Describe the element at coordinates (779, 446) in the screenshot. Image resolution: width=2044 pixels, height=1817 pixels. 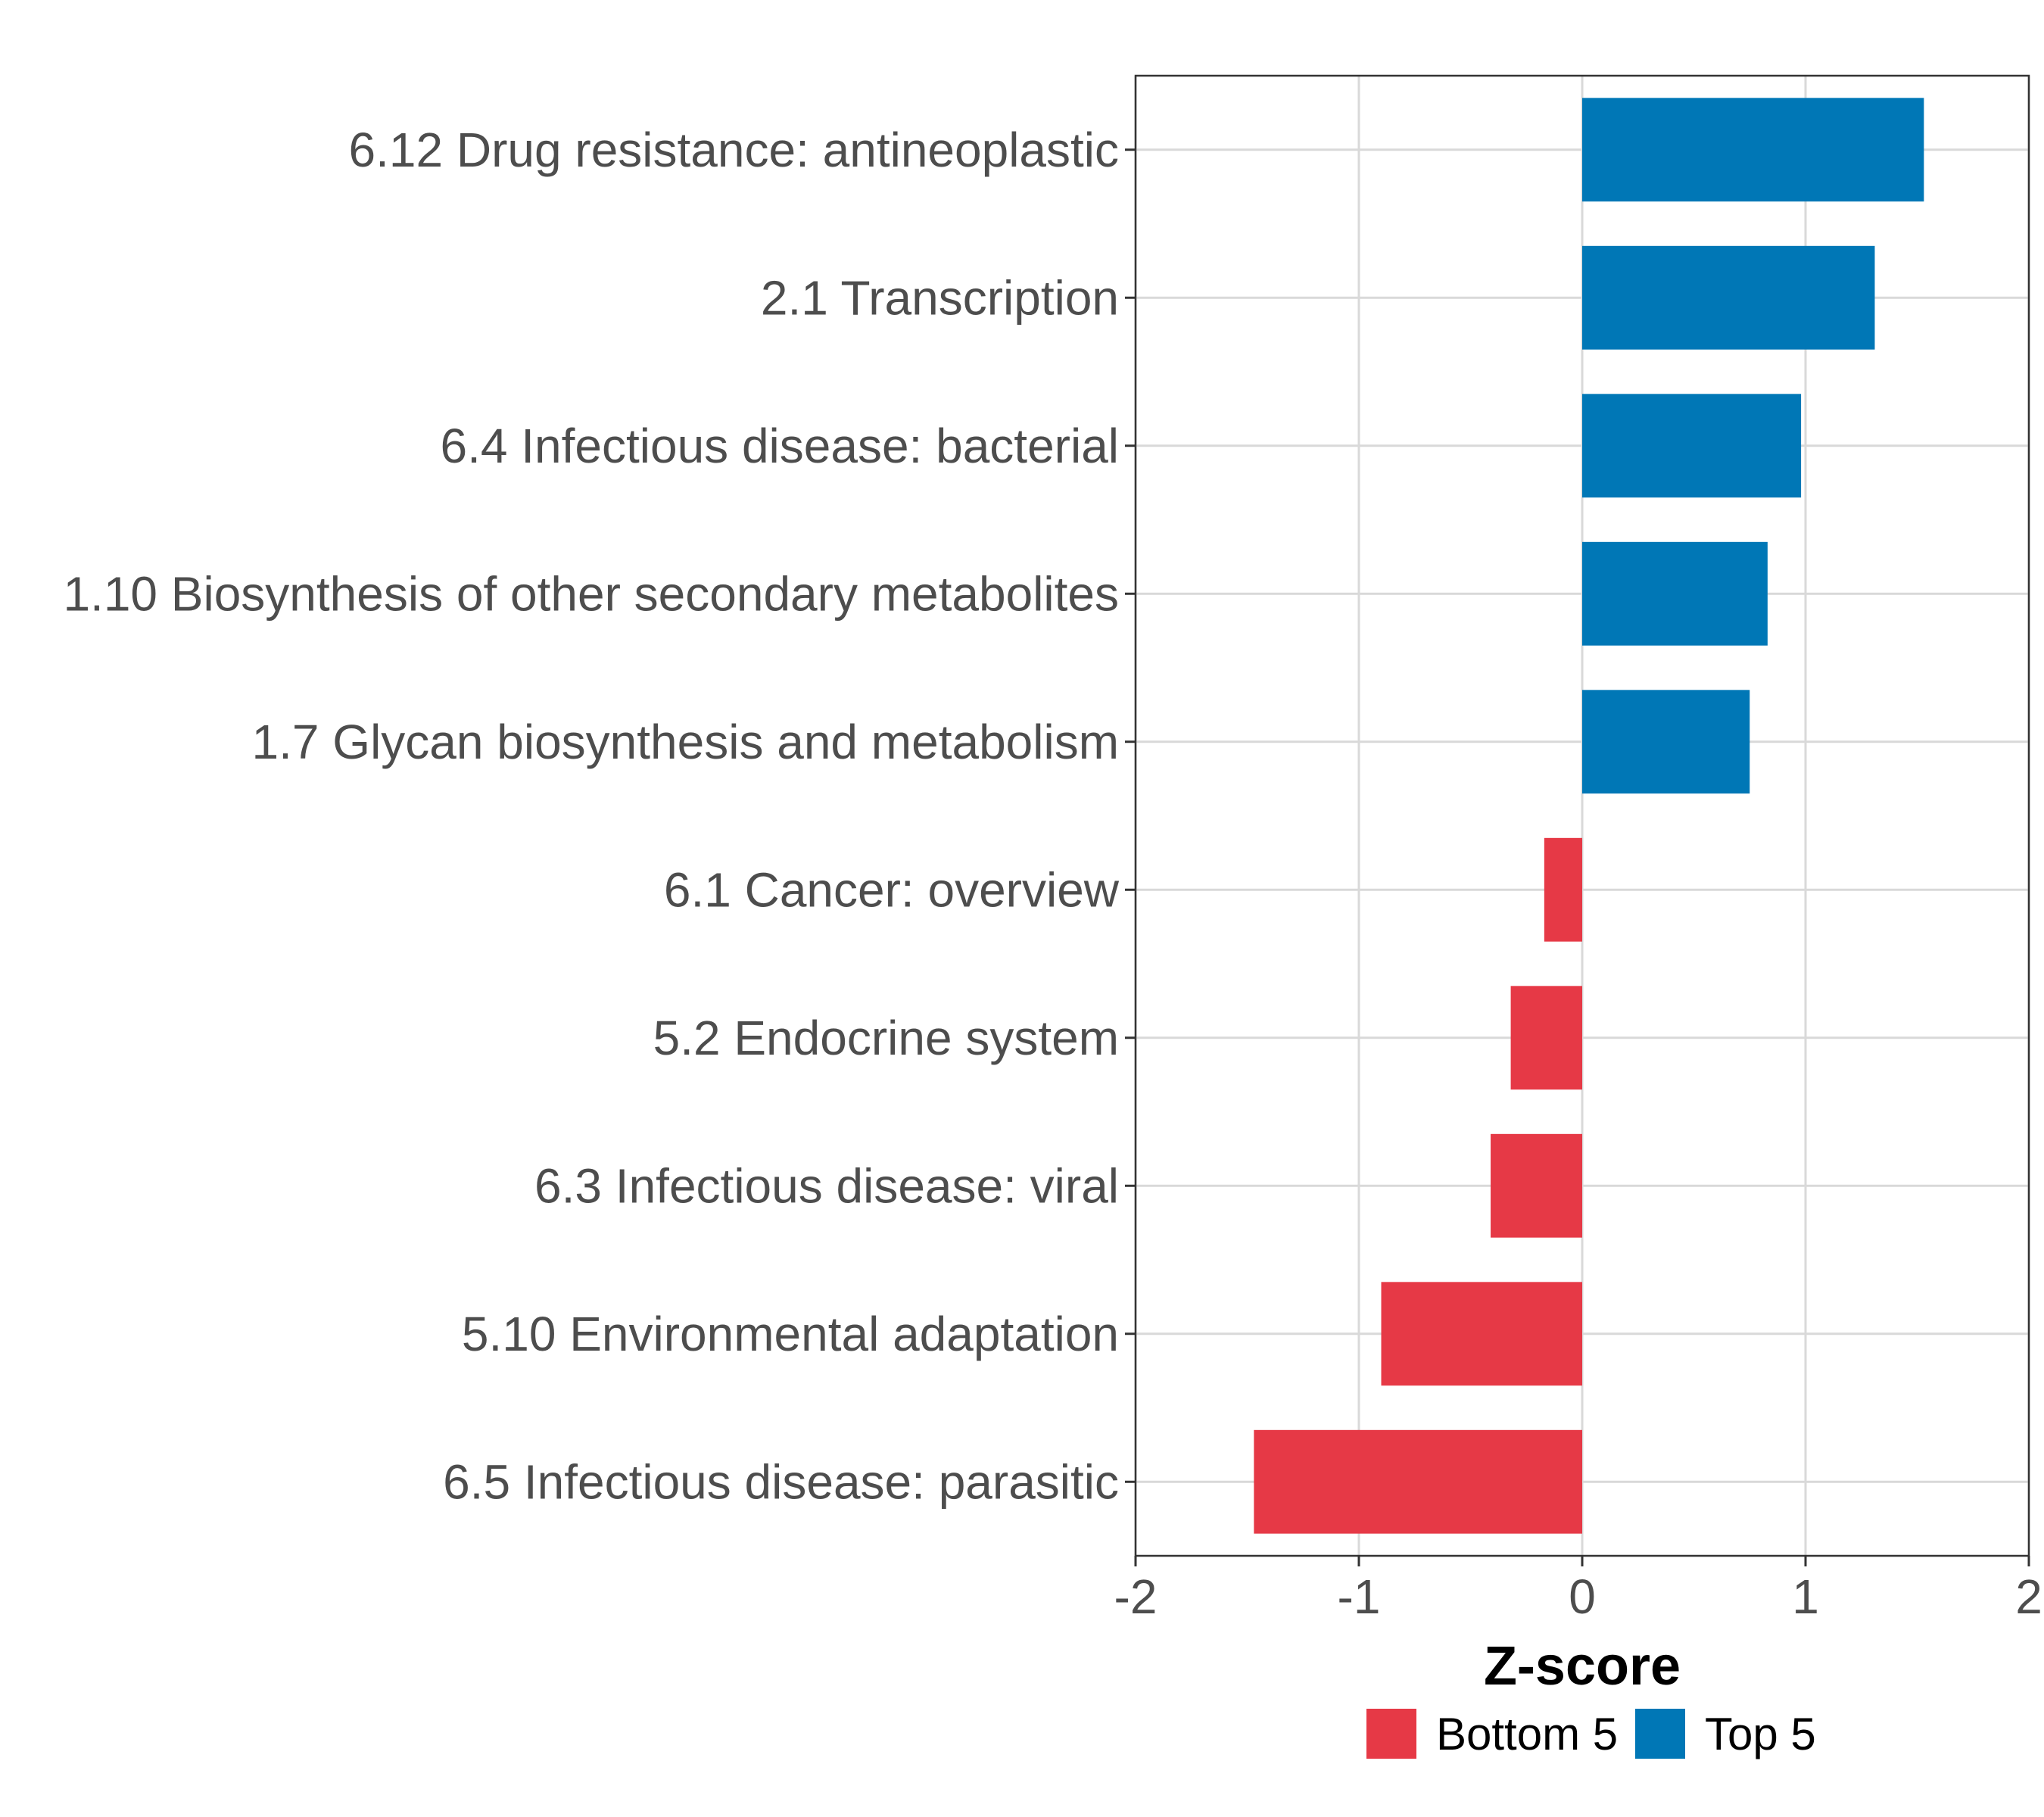
I see `category-label: 6.4 Infectious disease: bacterial` at that location.